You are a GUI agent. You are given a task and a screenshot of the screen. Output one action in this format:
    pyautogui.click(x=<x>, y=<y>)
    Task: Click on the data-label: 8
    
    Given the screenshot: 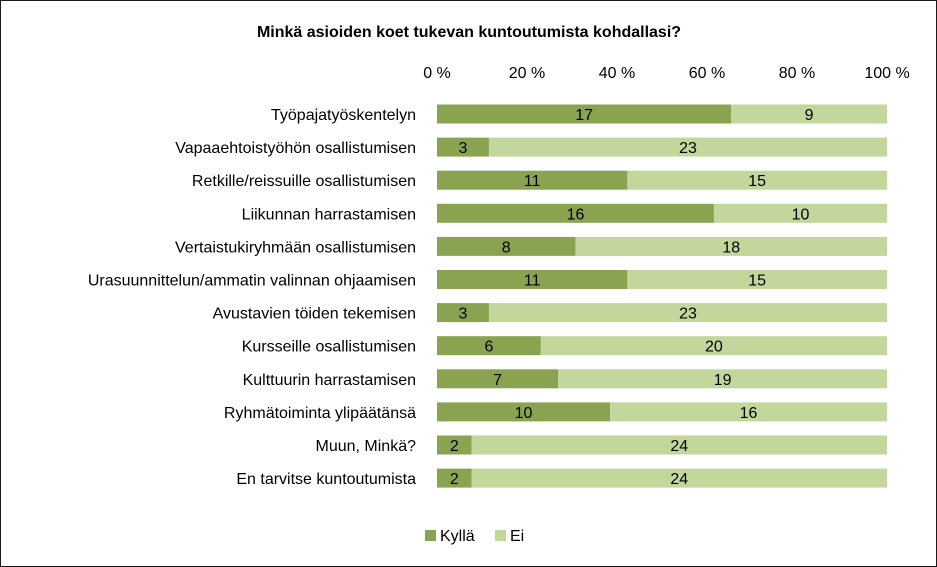 What is the action you would take?
    pyautogui.click(x=506, y=247)
    